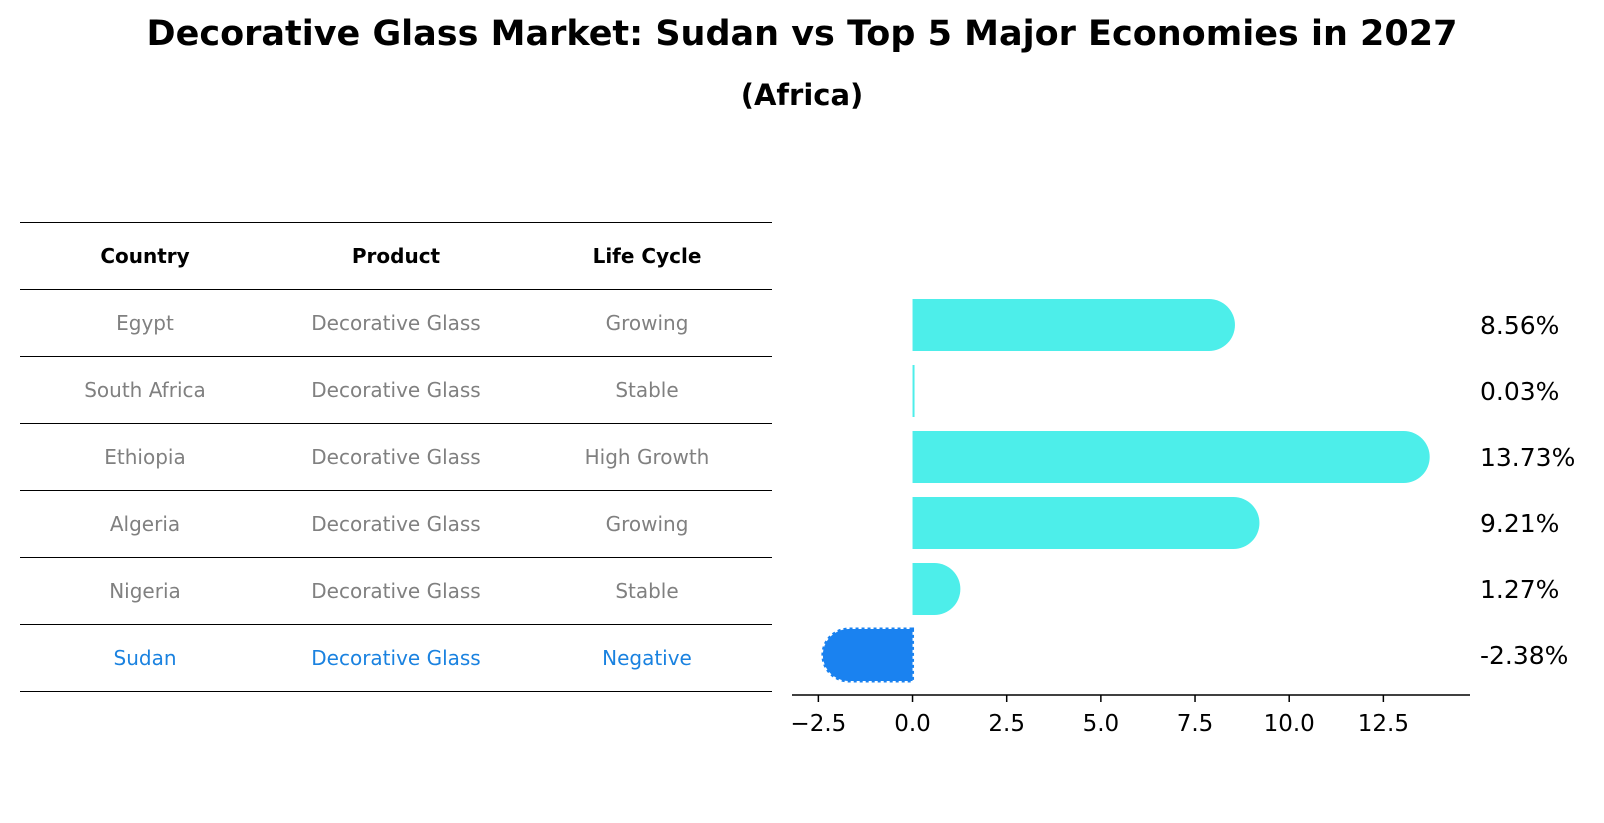 The height and width of the screenshot is (823, 1604). What do you see at coordinates (145, 256) in the screenshot?
I see `header-country: Country` at bounding box center [145, 256].